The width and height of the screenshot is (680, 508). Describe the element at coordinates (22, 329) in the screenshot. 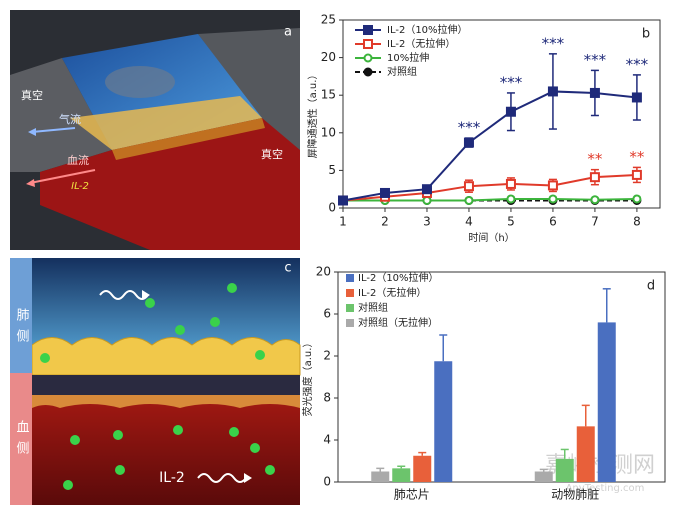

I see `lung-side-label: 肺侧` at that location.